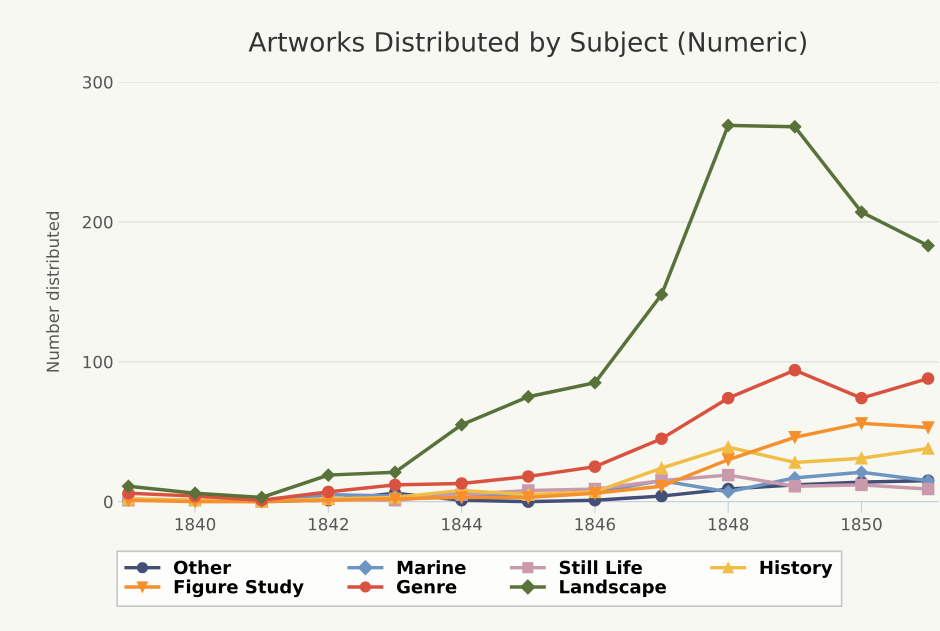  I want to click on legend-label: History, so click(796, 569).